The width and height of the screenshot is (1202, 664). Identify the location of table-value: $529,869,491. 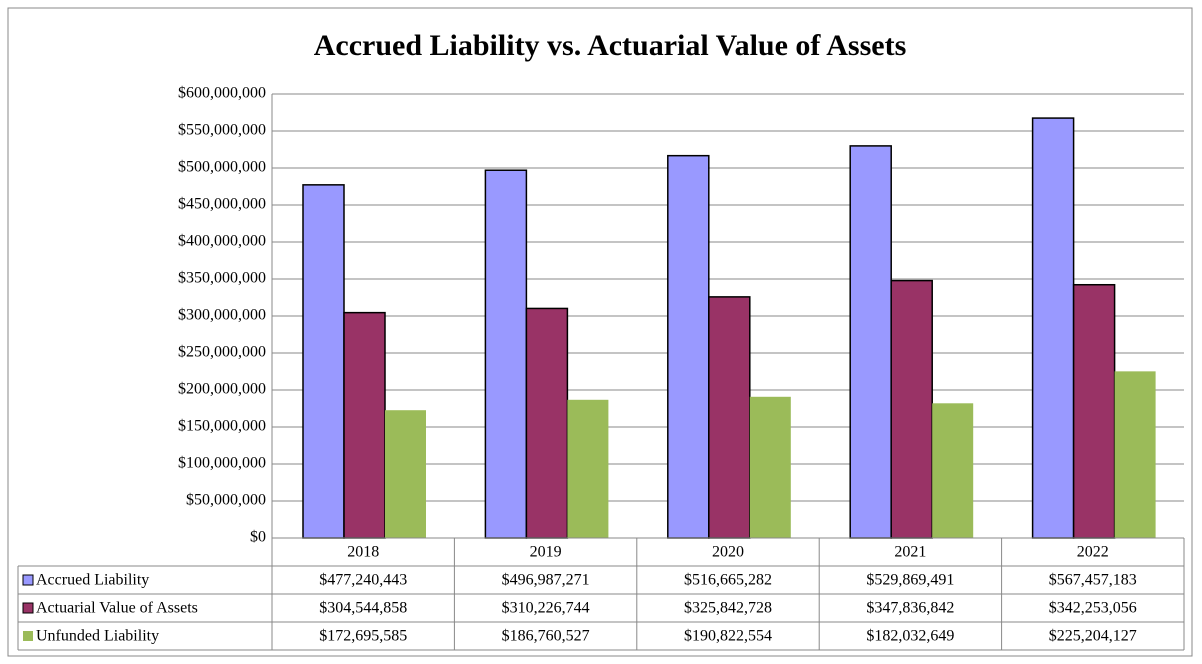
(910, 580).